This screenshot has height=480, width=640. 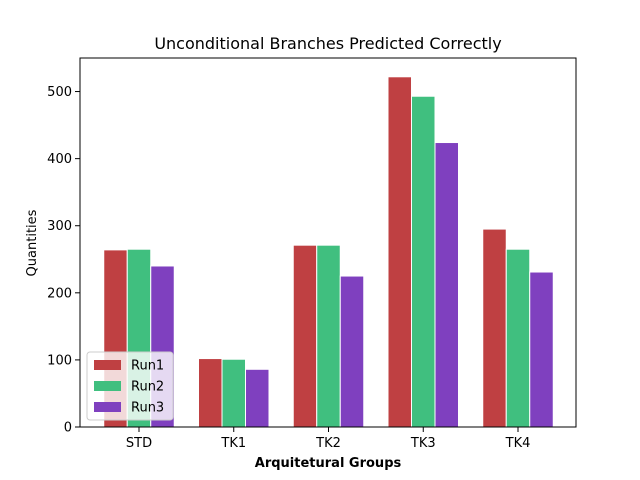 I want to click on bar-run3-tk1, so click(x=257, y=398).